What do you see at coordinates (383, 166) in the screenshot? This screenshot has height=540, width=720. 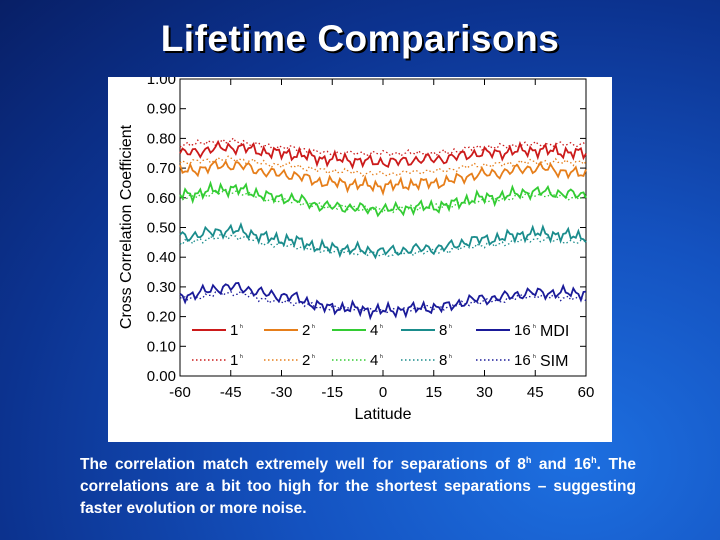 I see `series-line-2h-sim` at bounding box center [383, 166].